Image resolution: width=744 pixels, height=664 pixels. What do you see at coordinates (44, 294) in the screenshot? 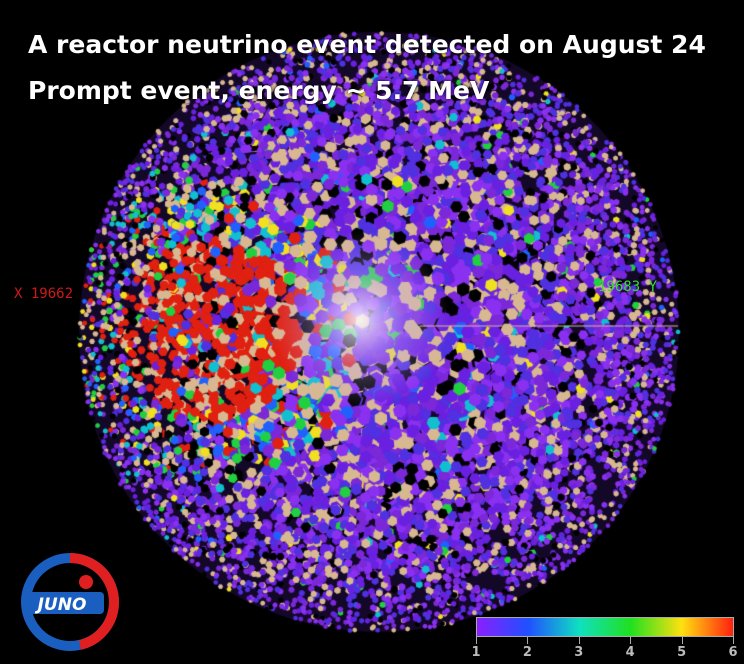
I see `x-axis-label: X 19662` at bounding box center [44, 294].